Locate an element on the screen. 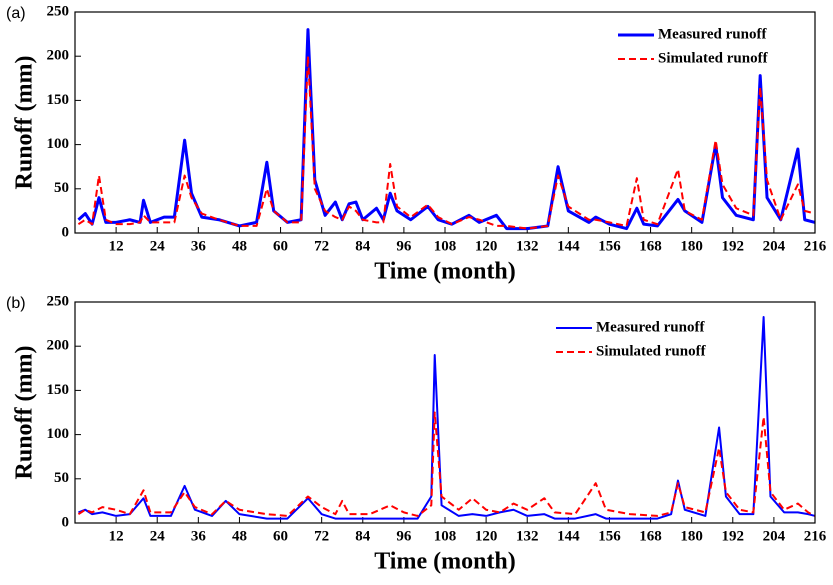  panel-label: (a) is located at coordinates (16, 13).